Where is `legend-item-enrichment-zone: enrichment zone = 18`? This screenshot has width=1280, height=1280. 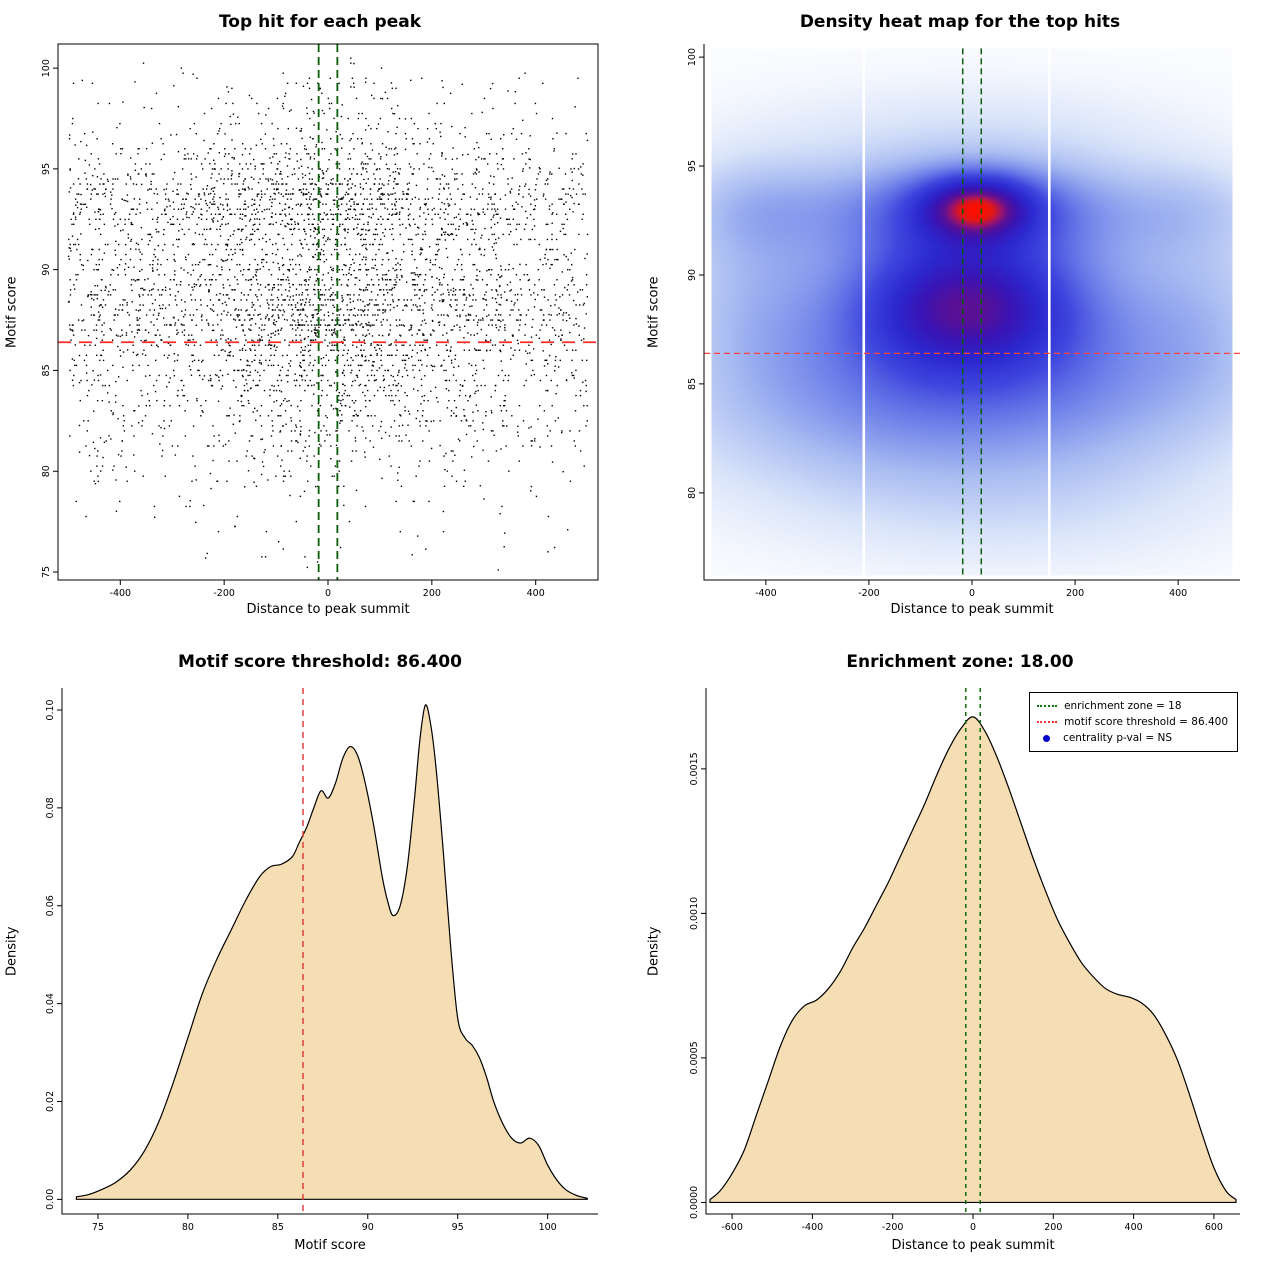
legend-item-enrichment-zone: enrichment zone = 18 is located at coordinates (1132, 706).